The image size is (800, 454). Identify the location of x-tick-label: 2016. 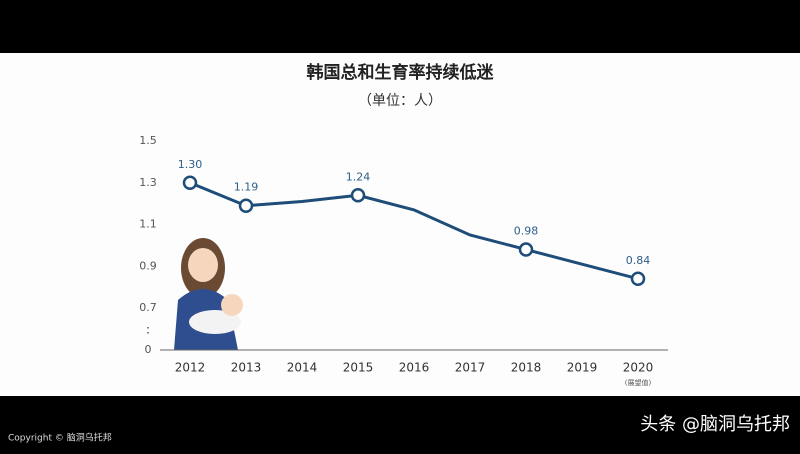
(414, 368).